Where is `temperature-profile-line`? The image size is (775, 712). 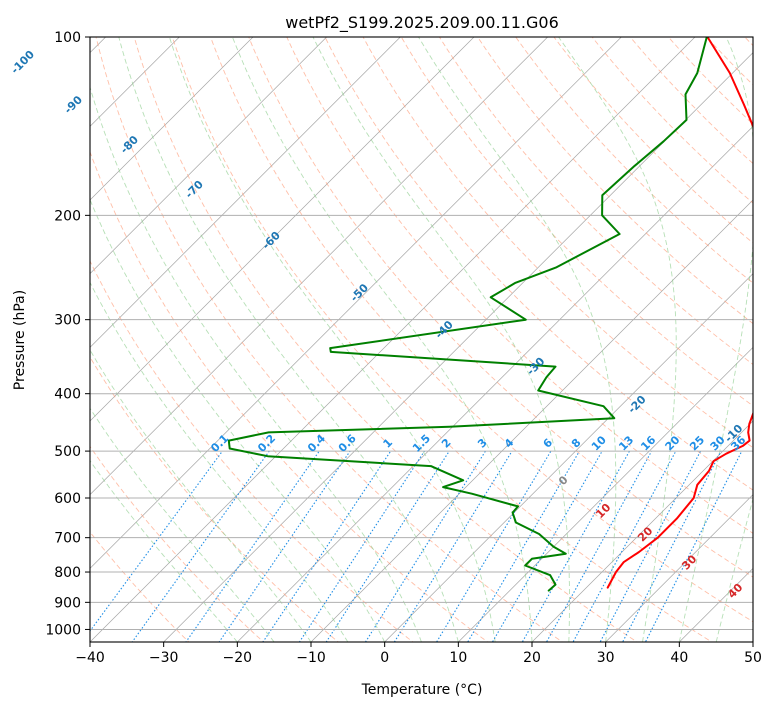
temperature-profile-line is located at coordinates (679, 313).